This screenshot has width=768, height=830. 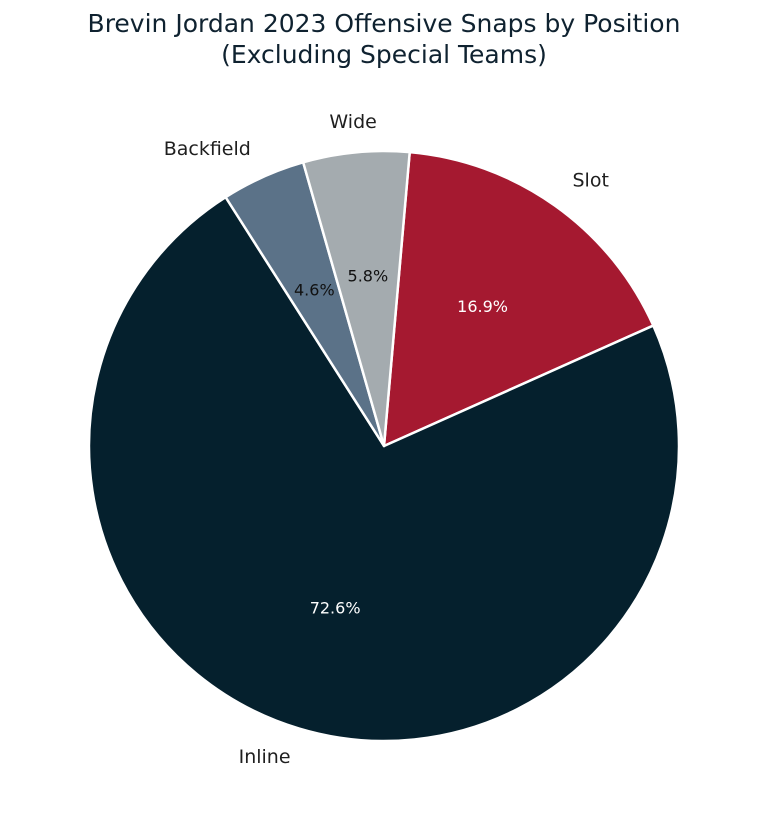 What do you see at coordinates (314, 289) in the screenshot?
I see `slice-percent-backfield: 4.6%` at bounding box center [314, 289].